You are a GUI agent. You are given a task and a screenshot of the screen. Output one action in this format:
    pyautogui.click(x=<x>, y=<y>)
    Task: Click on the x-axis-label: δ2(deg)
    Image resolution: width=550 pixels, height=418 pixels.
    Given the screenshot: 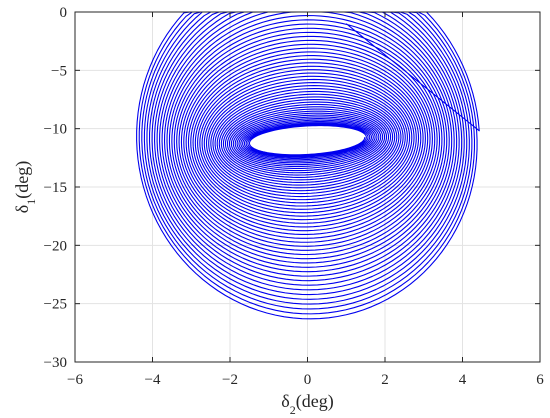 What is the action you would take?
    pyautogui.click(x=307, y=404)
    